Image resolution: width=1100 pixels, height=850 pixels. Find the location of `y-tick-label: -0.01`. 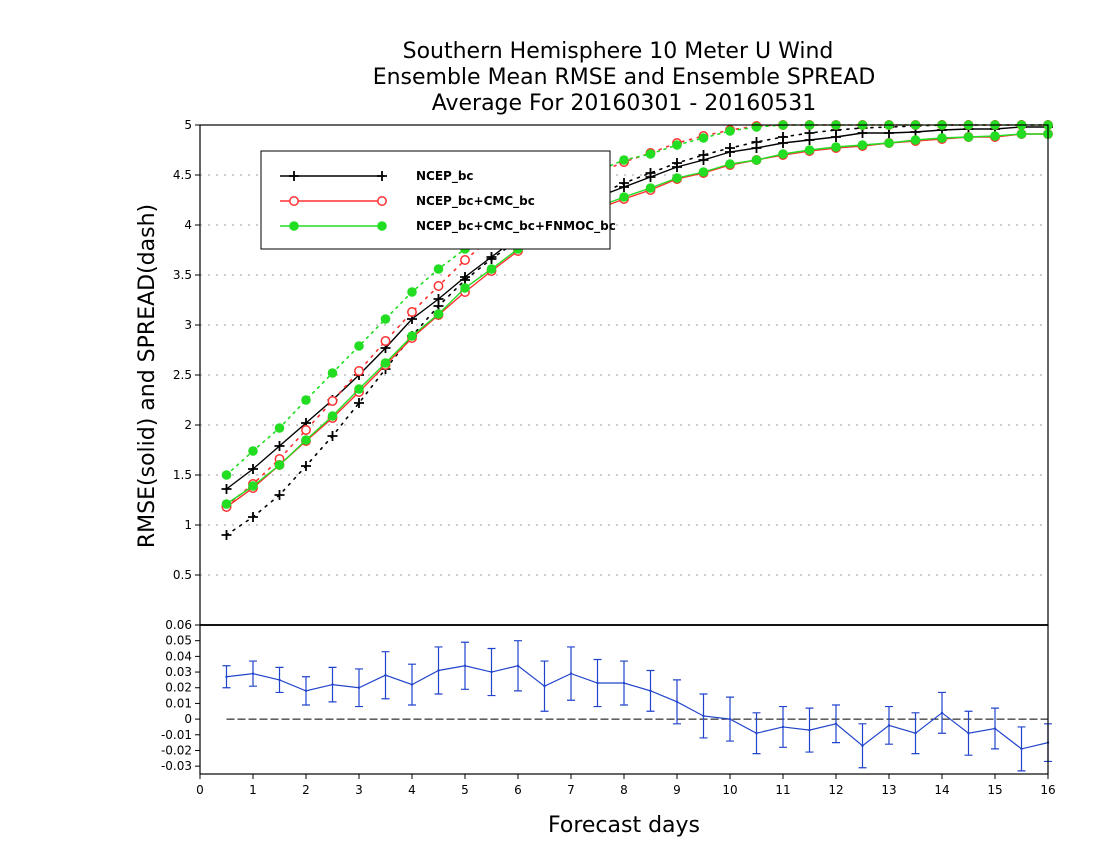

y-tick-label: -0.01 is located at coordinates (176, 735).